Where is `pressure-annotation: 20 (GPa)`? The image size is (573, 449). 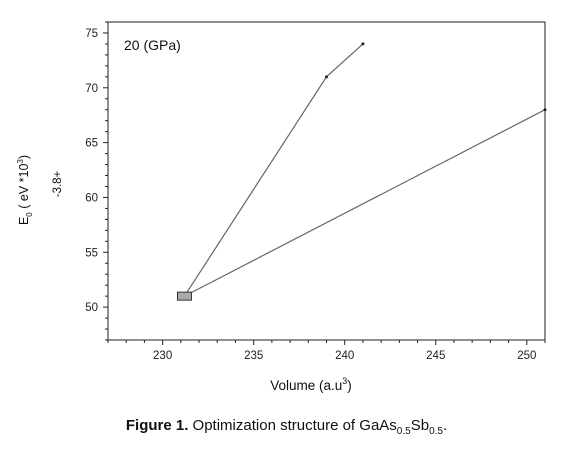 pressure-annotation: 20 (GPa) is located at coordinates (152, 45).